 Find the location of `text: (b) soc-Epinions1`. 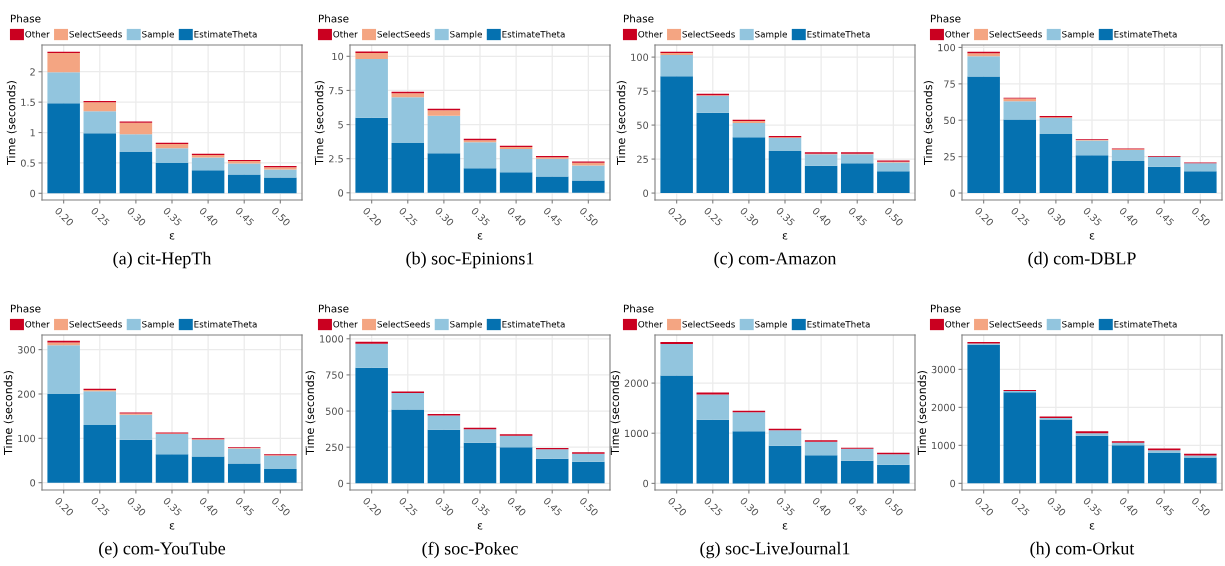

text: (b) soc-Epinions1 is located at coordinates (470, 260).